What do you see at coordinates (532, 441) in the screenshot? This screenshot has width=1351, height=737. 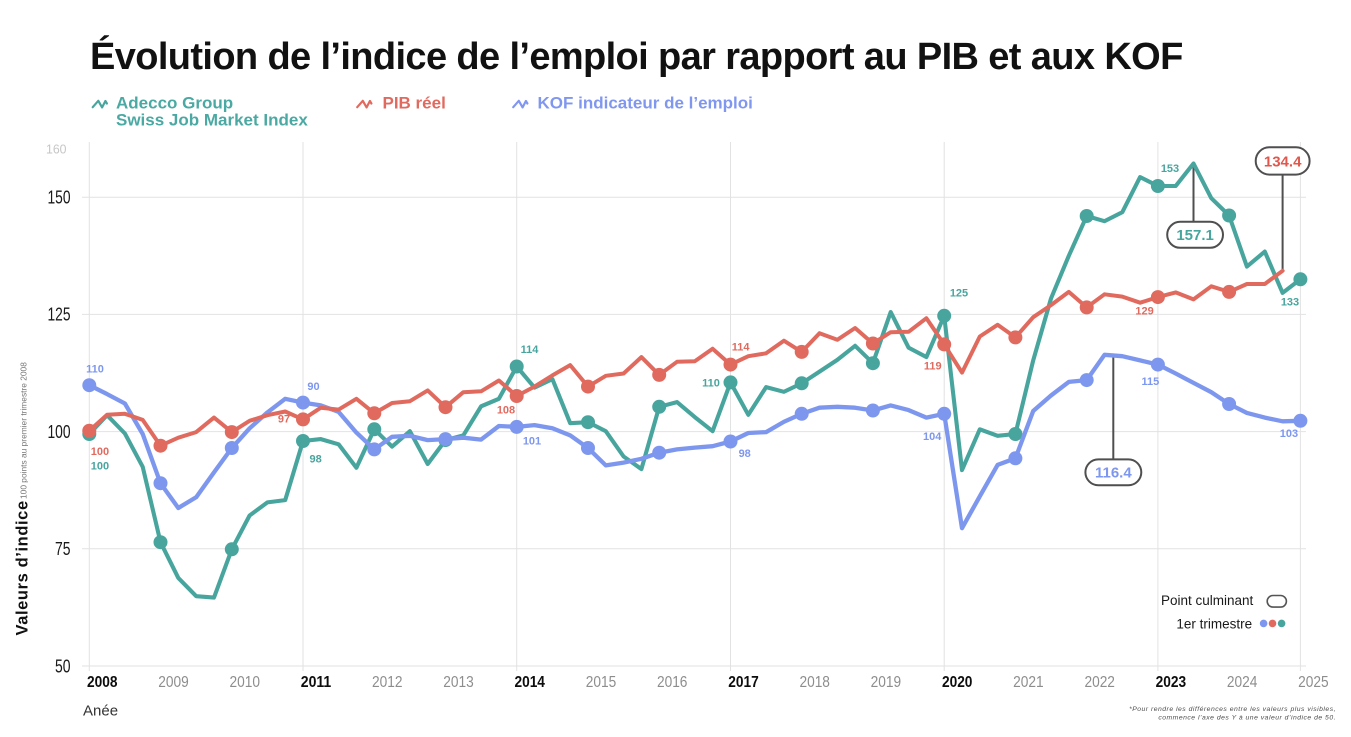 I see `svg-text: 101` at bounding box center [532, 441].